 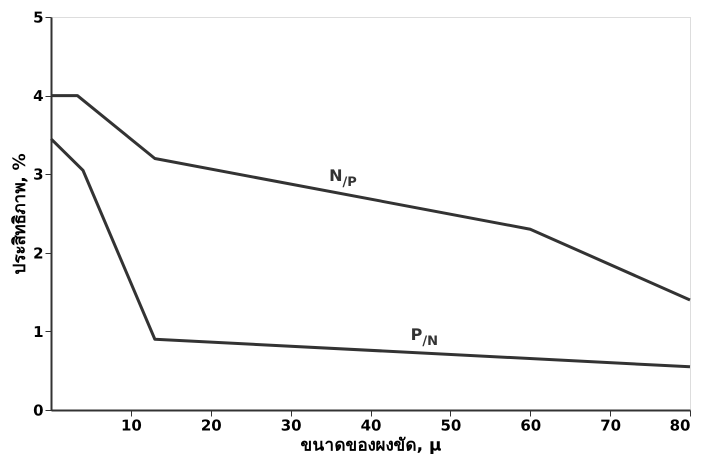 What do you see at coordinates (38, 175) in the screenshot?
I see `y-tick-label: 3` at bounding box center [38, 175].